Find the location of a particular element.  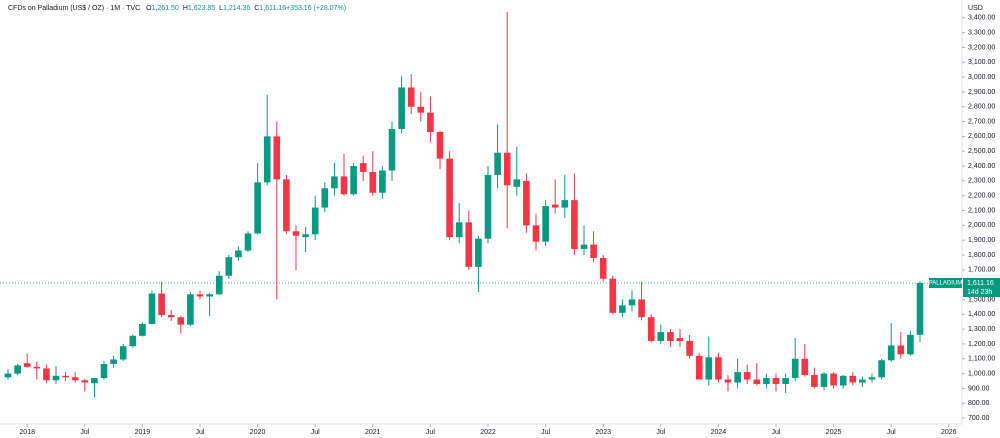

x-tick-label: 2026 is located at coordinates (949, 432).